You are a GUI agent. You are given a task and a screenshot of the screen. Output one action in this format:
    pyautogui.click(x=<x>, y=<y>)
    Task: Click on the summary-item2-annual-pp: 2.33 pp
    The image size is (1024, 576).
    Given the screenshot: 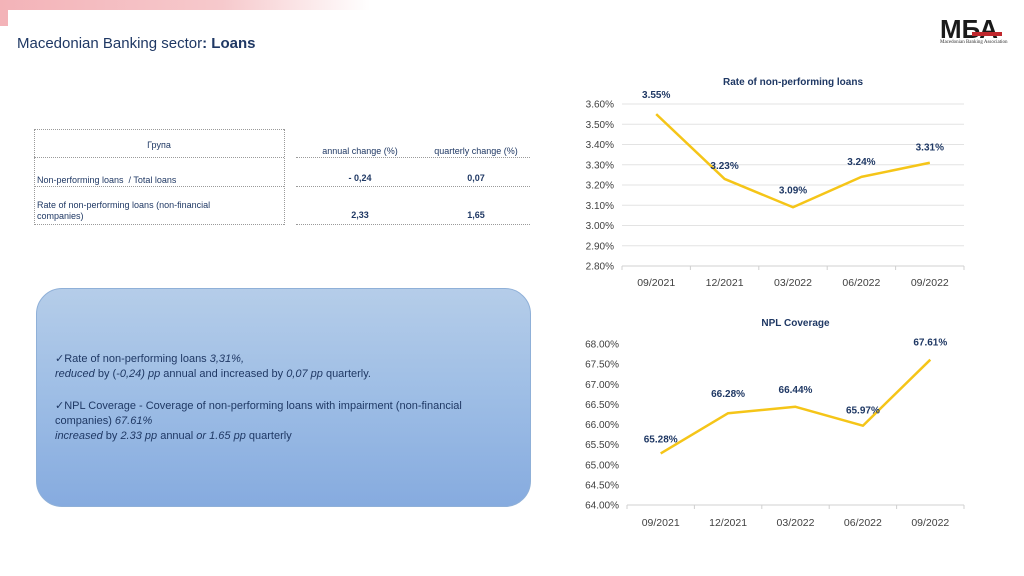 What is the action you would take?
    pyautogui.click(x=139, y=436)
    